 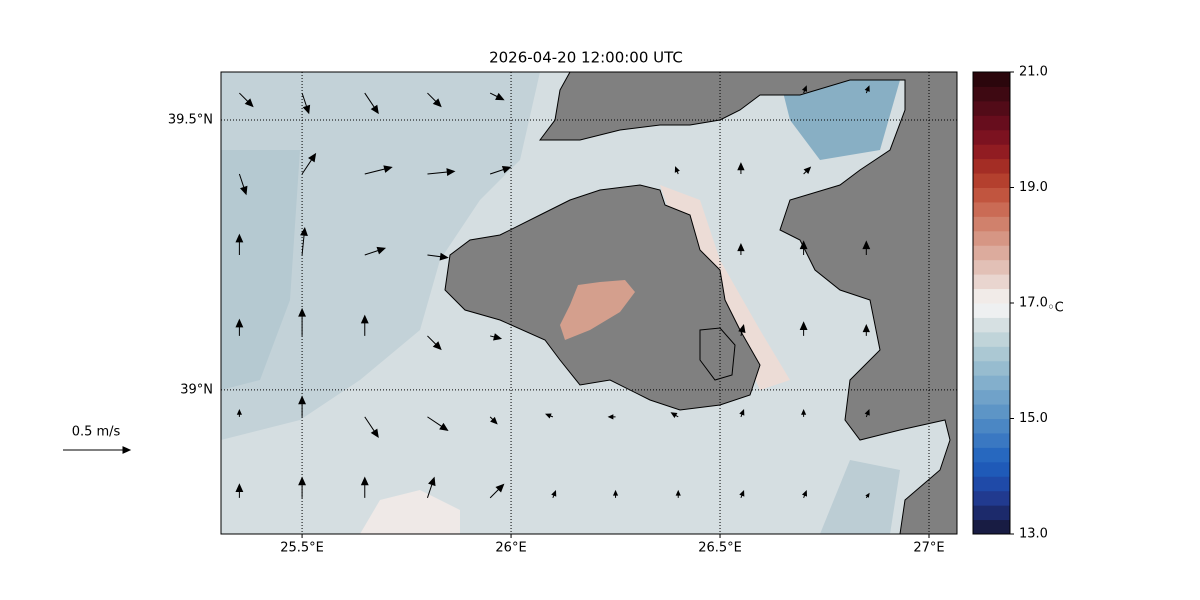 What do you see at coordinates (1055, 308) in the screenshot?
I see `colorbar-unit: ◦C` at bounding box center [1055, 308].